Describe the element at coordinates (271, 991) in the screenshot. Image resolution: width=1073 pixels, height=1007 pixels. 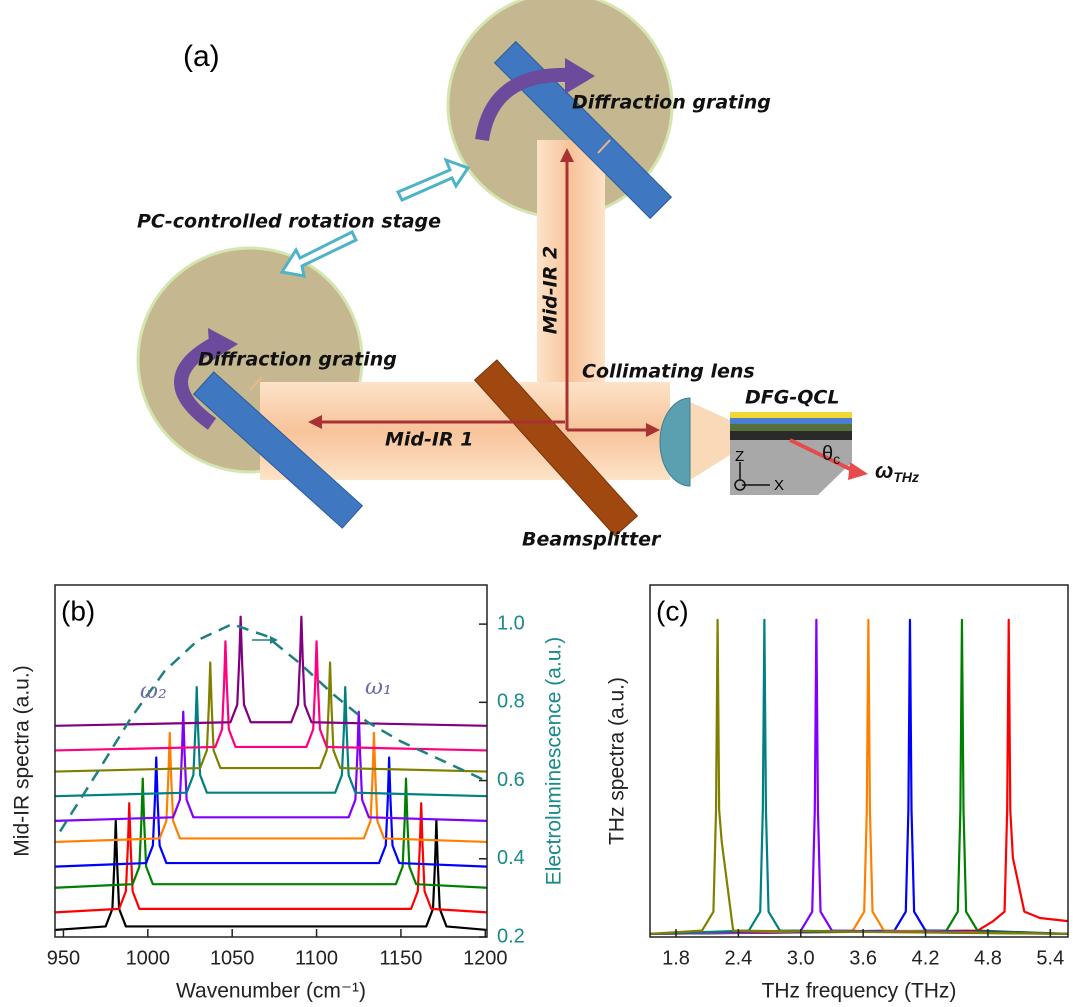
I see `x-axis-label: Wavenumber (cm⁻¹)` at that location.